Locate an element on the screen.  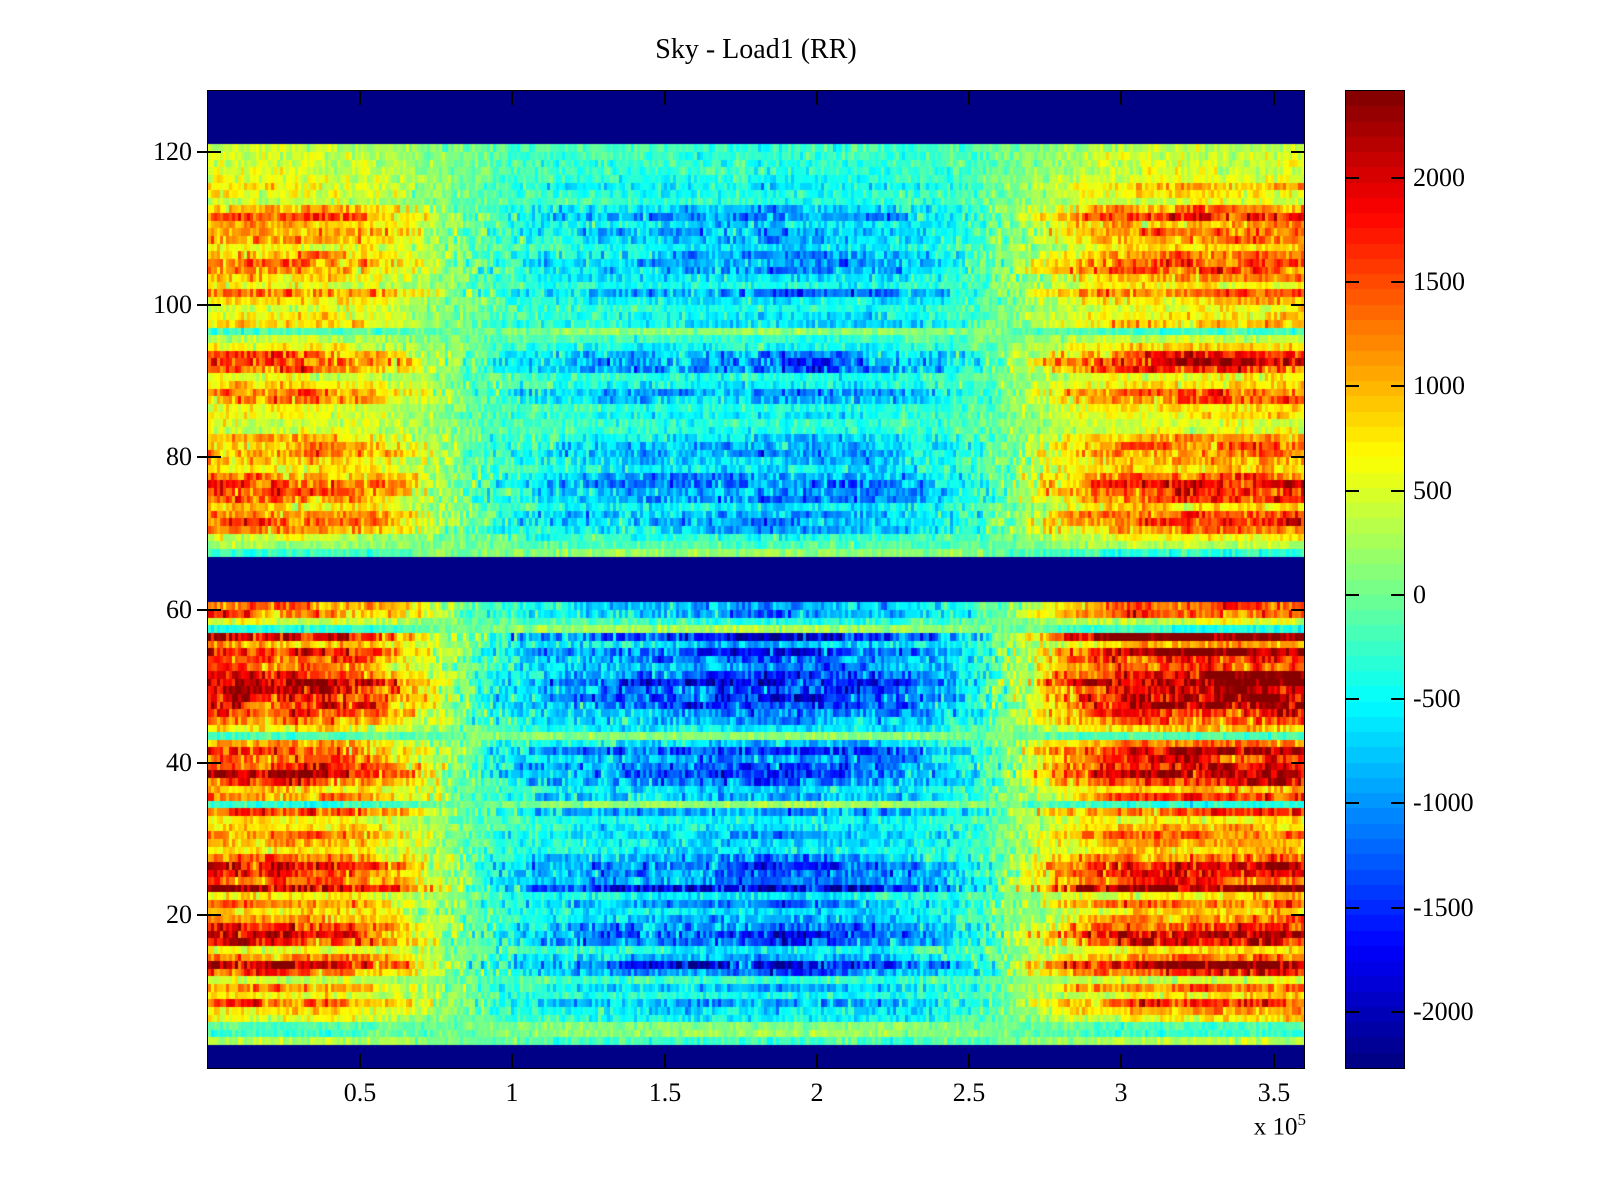
x-tick-label: 1.5 is located at coordinates (665, 1092).